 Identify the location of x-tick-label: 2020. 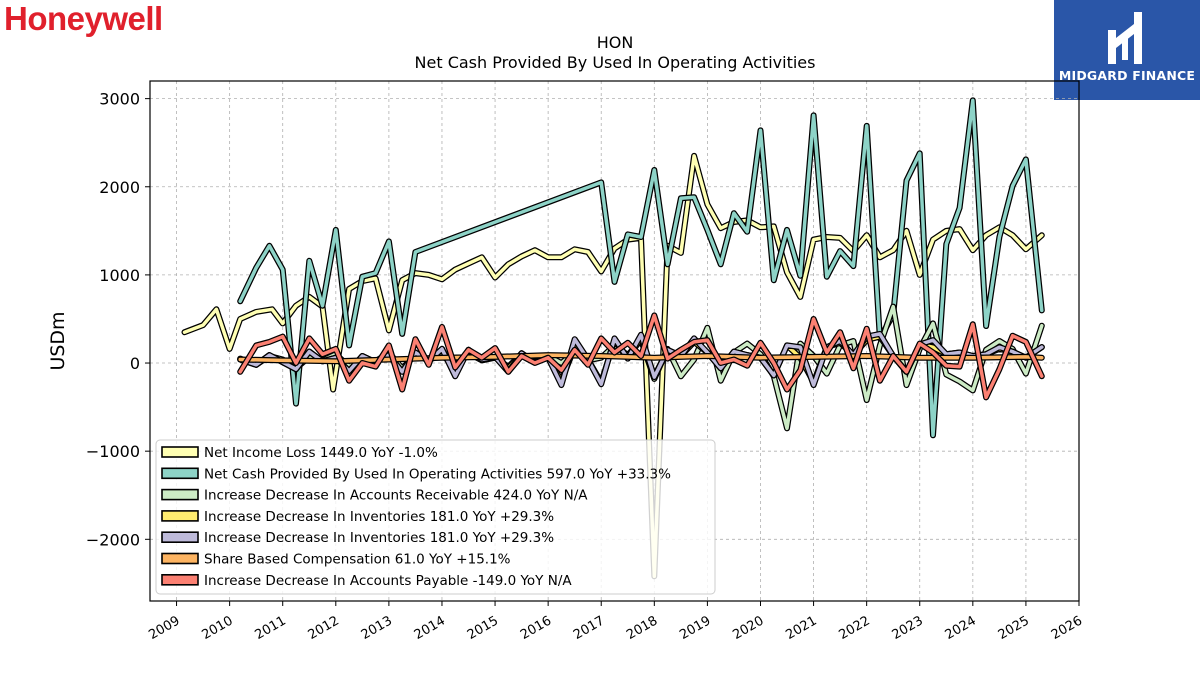
(748, 628).